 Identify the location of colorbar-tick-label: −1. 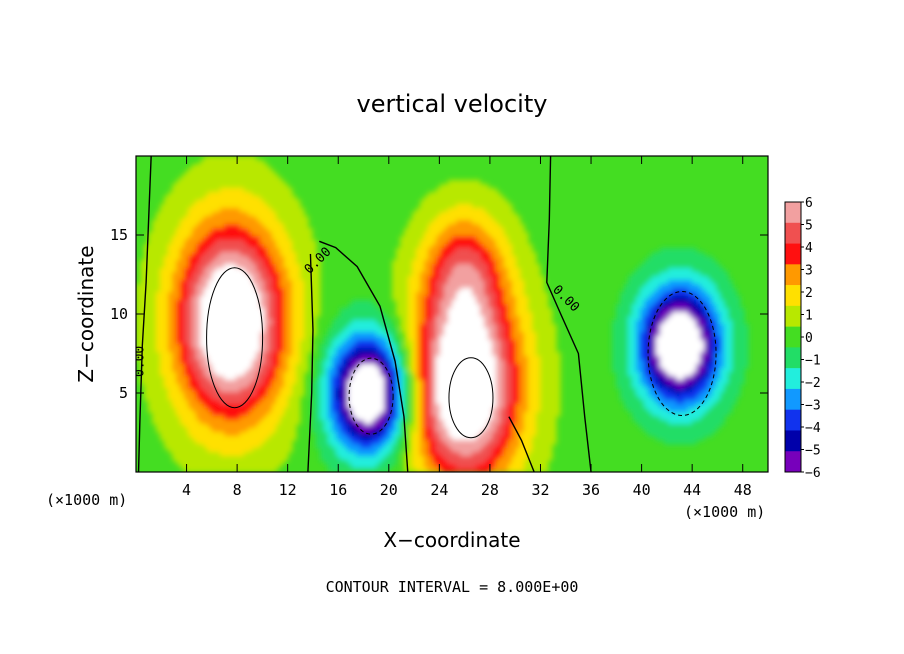
(813, 361).